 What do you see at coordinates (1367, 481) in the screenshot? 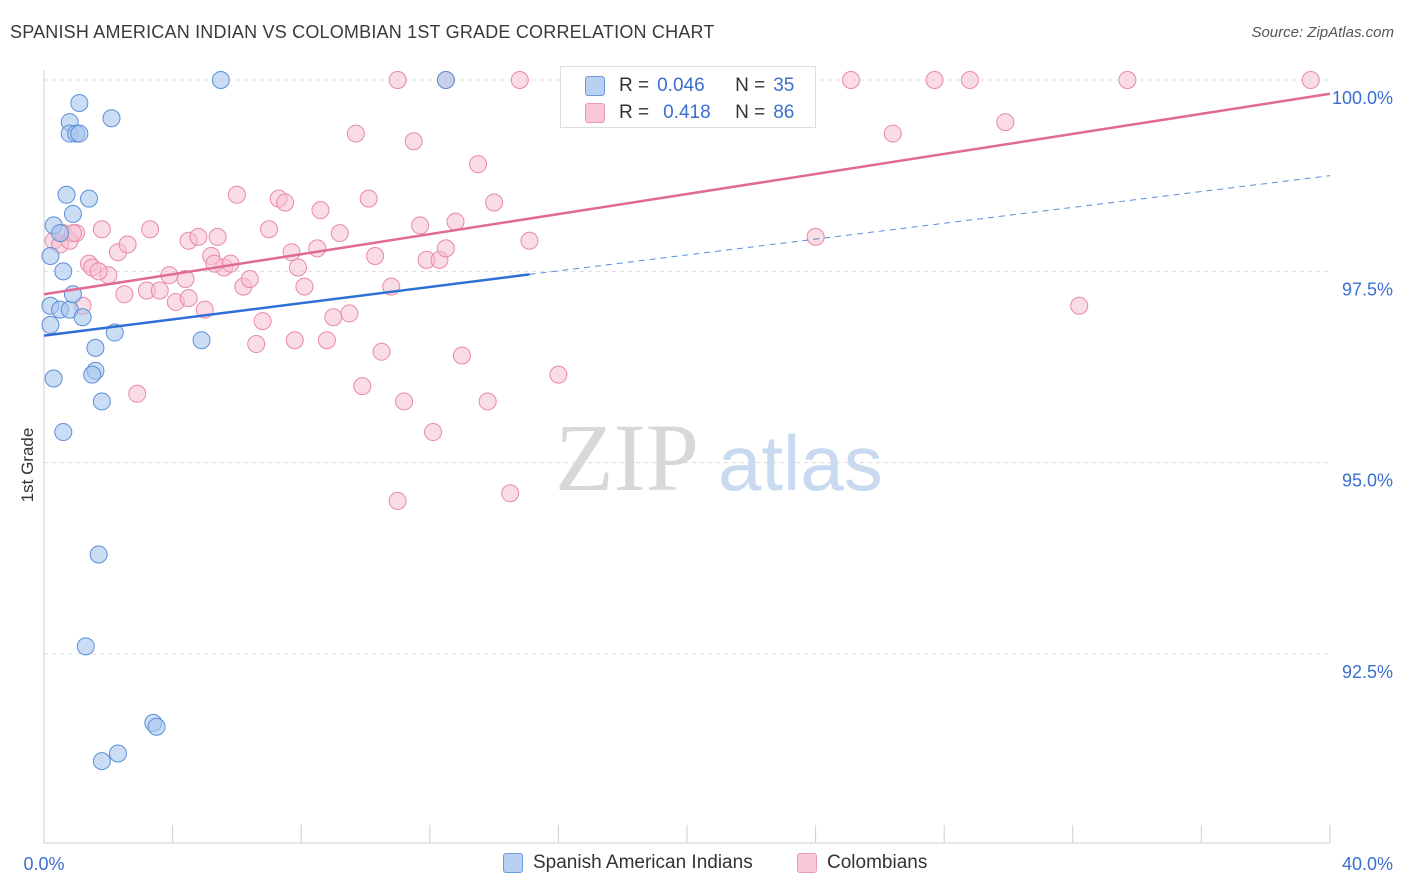
I see `y-tick-label: 95.0%` at bounding box center [1367, 481].